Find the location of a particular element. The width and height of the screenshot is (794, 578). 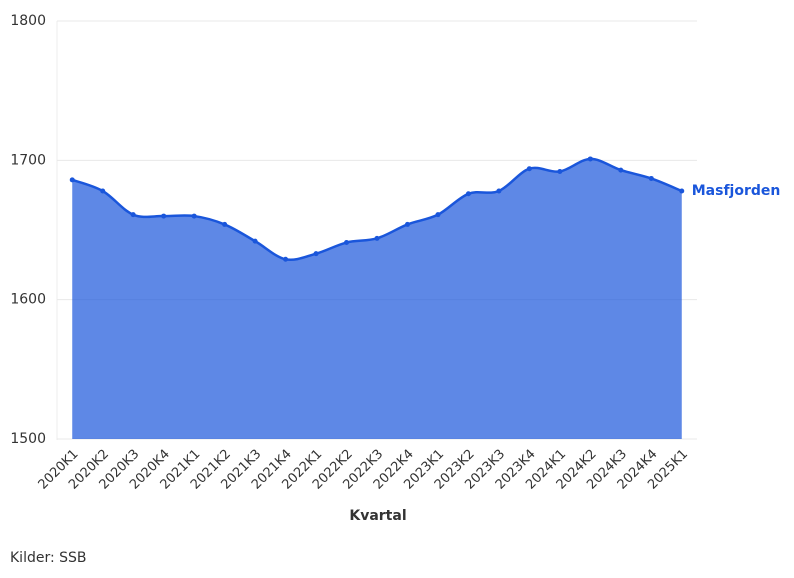

y-tick-label: 1800 is located at coordinates (28, 21).